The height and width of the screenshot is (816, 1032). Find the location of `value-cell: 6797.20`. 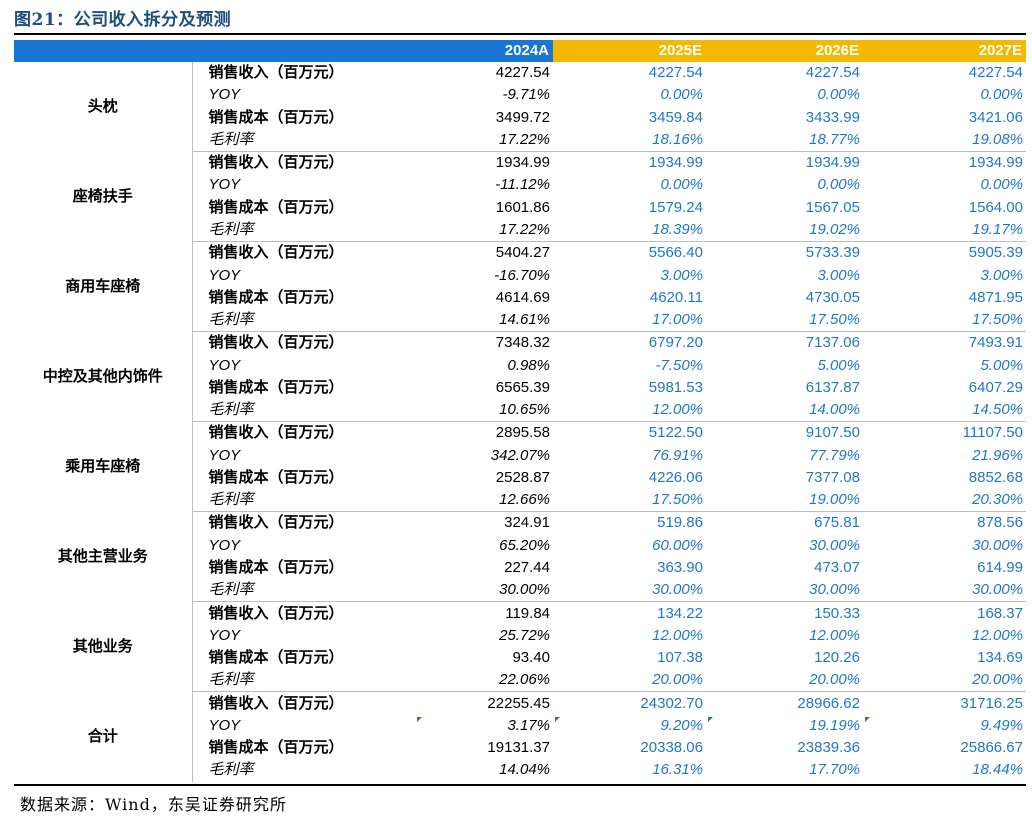

value-cell: 6797.20 is located at coordinates (675, 343).